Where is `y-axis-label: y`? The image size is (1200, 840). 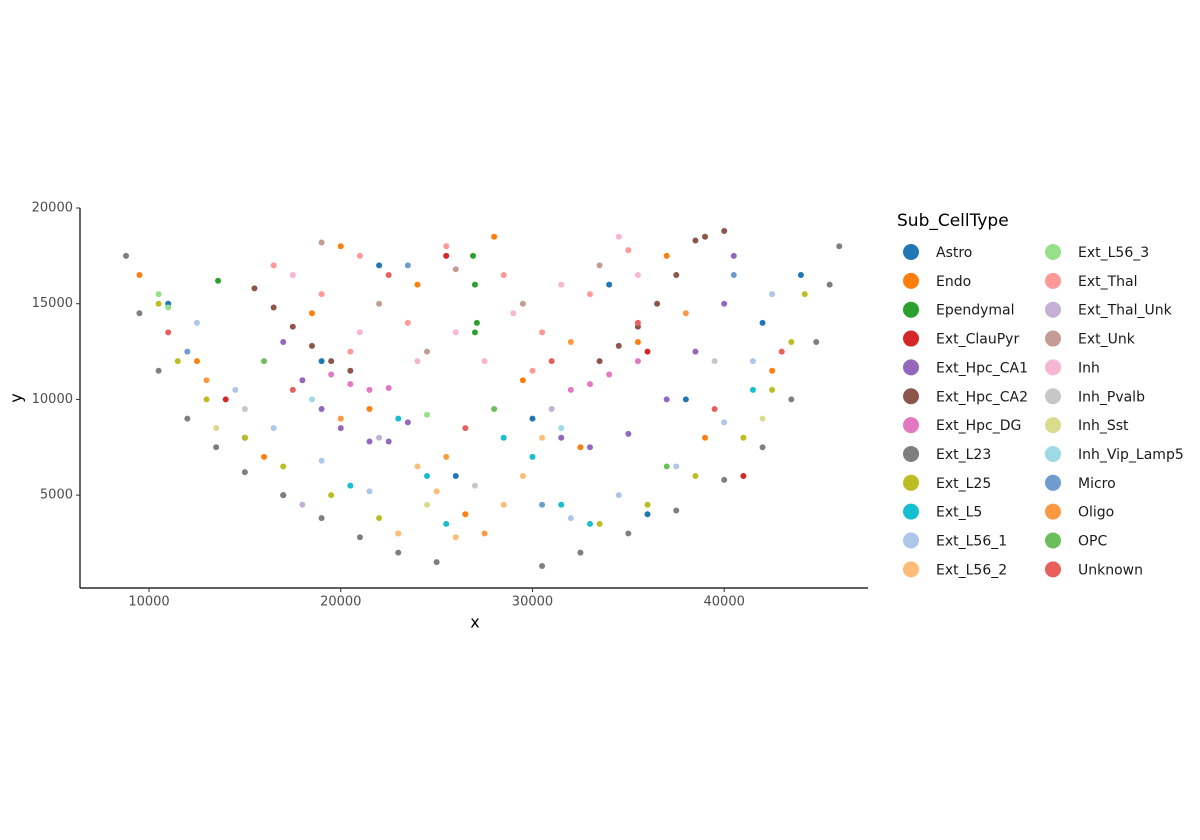
y-axis-label: y is located at coordinates (16, 397).